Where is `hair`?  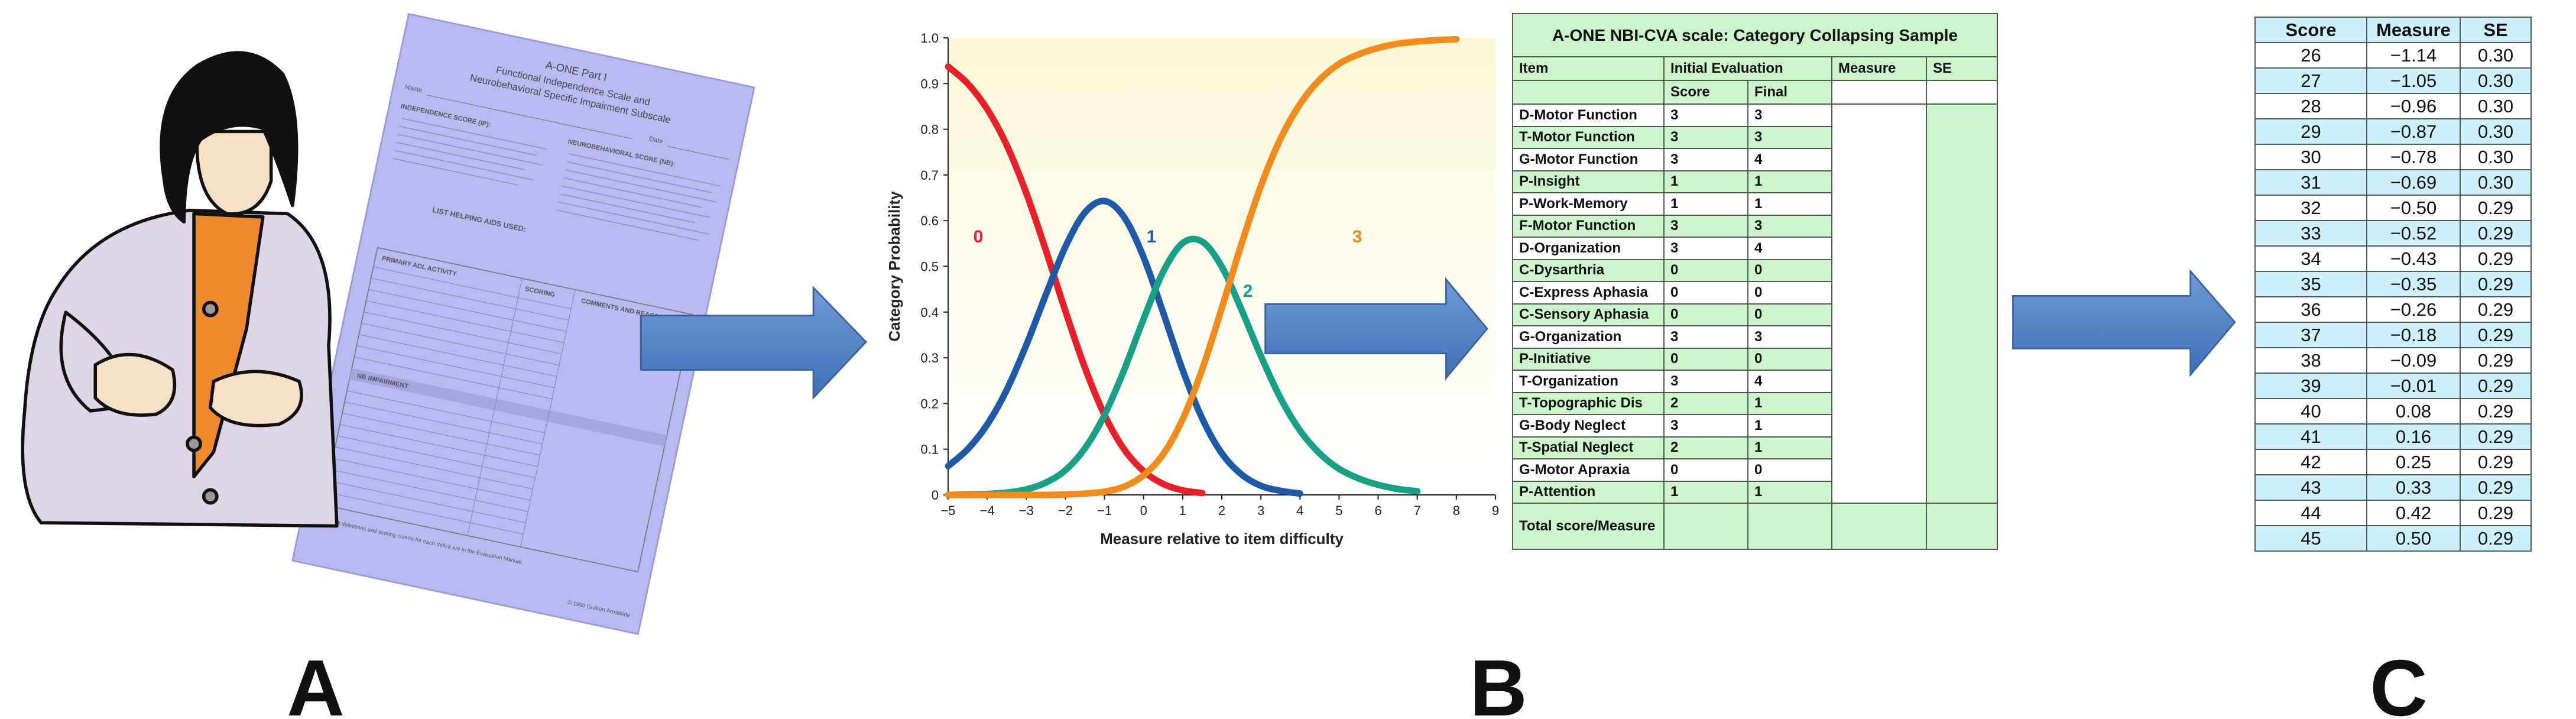 hair is located at coordinates (229, 137).